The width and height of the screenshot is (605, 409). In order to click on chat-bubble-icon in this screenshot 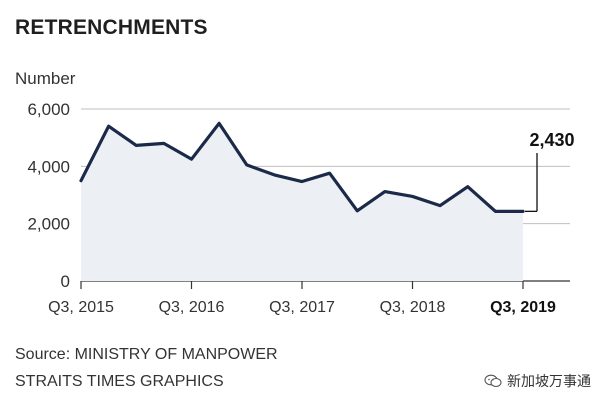, I will do `click(493, 381)`.